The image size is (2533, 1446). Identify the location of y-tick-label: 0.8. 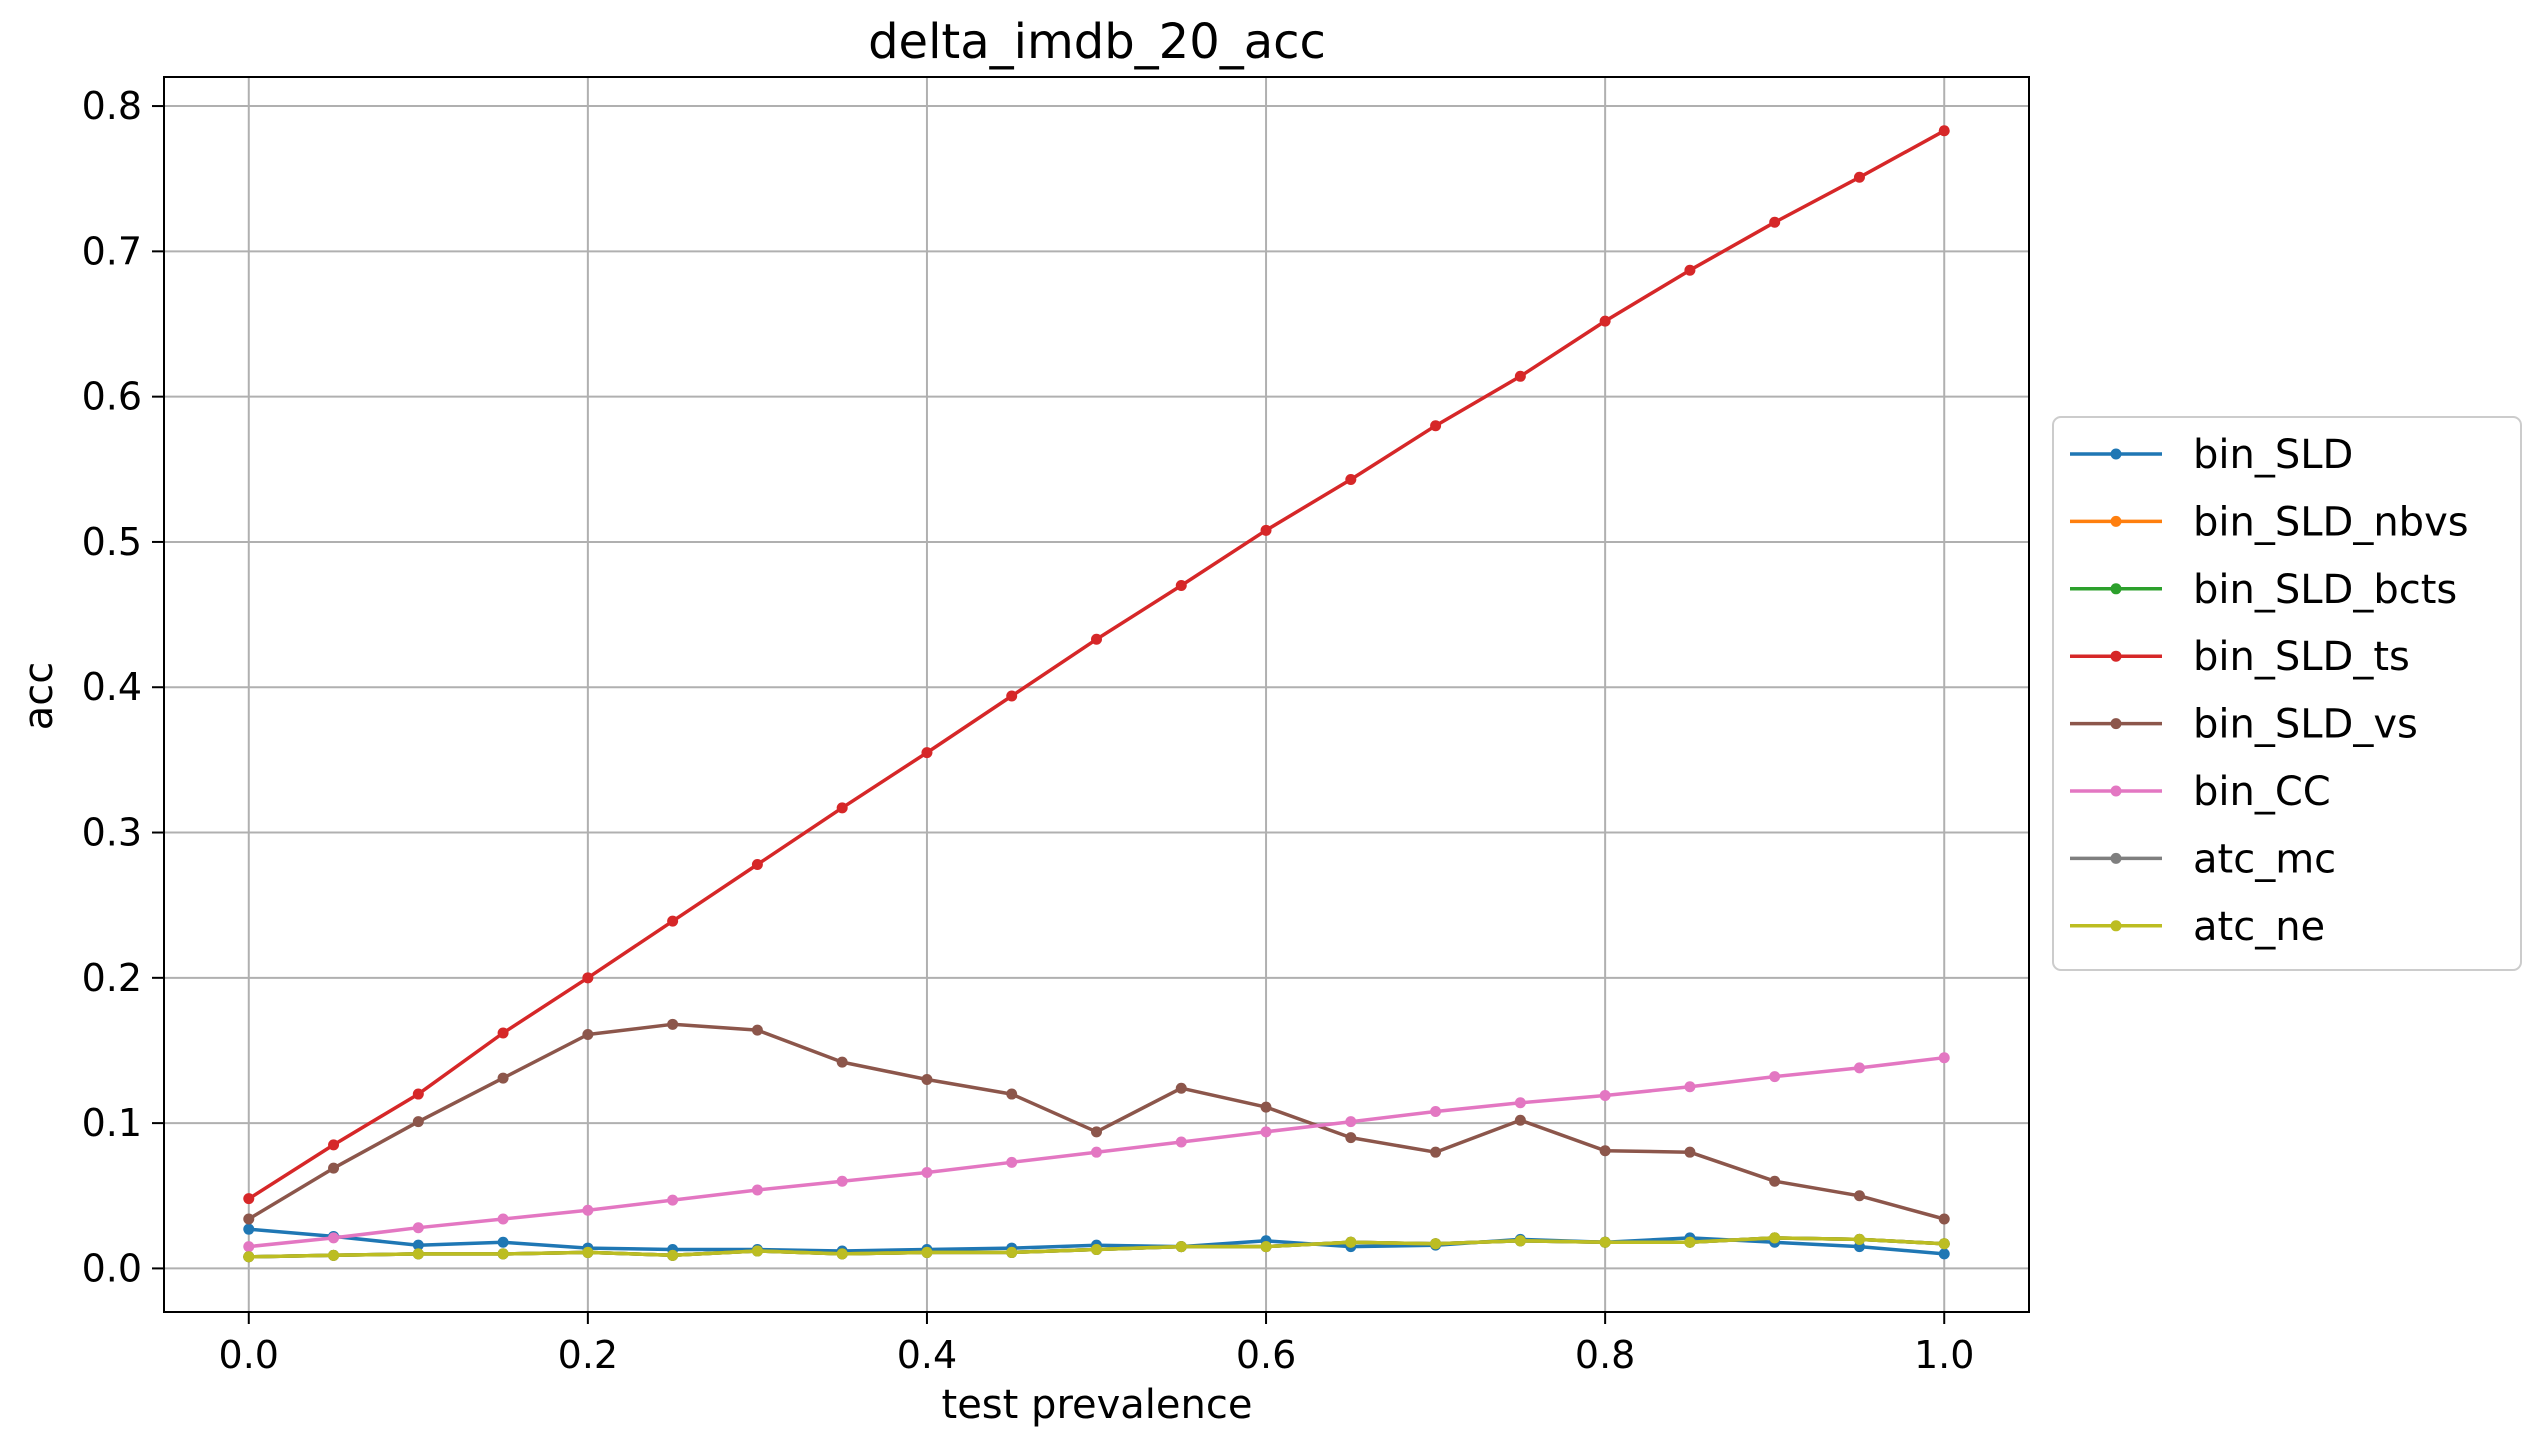
(112, 106).